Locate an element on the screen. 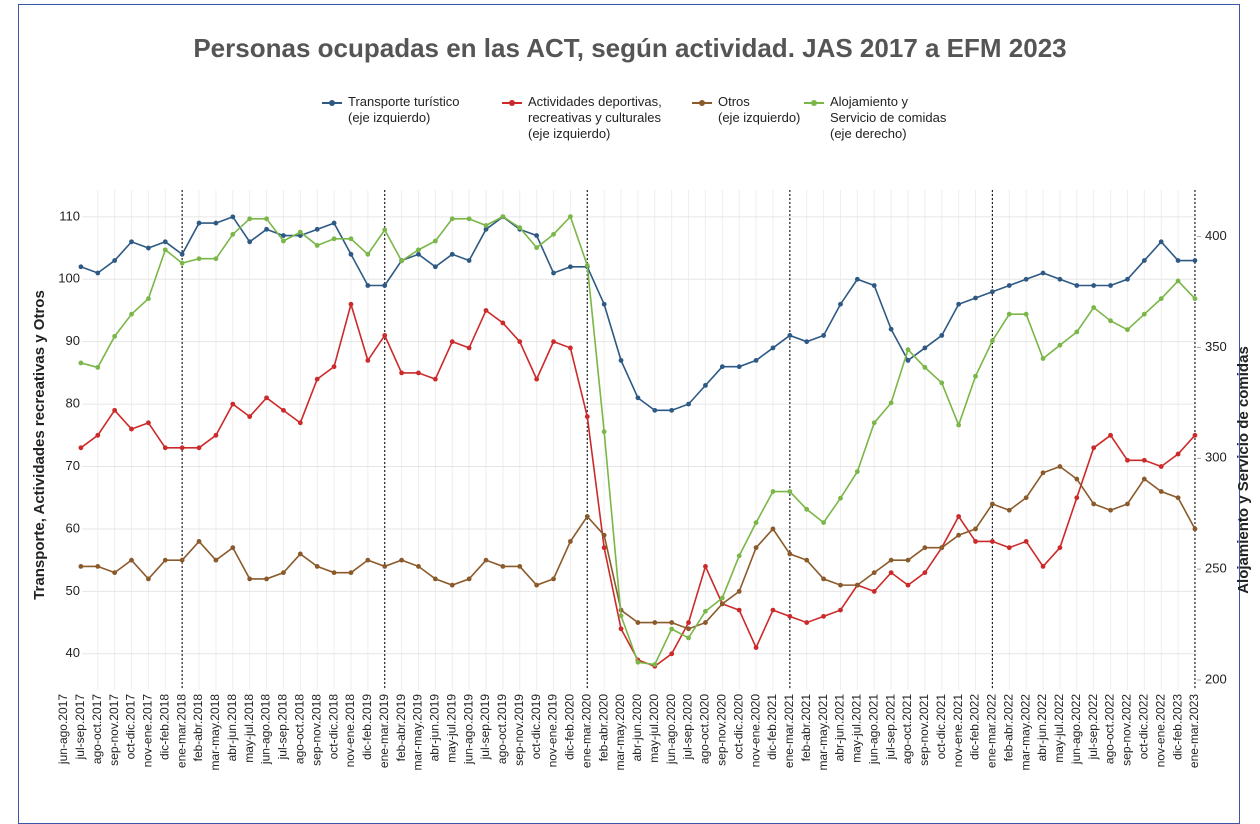 The image size is (1260, 824). x-tick-label: sep-nov.2020 is located at coordinates (721, 730).